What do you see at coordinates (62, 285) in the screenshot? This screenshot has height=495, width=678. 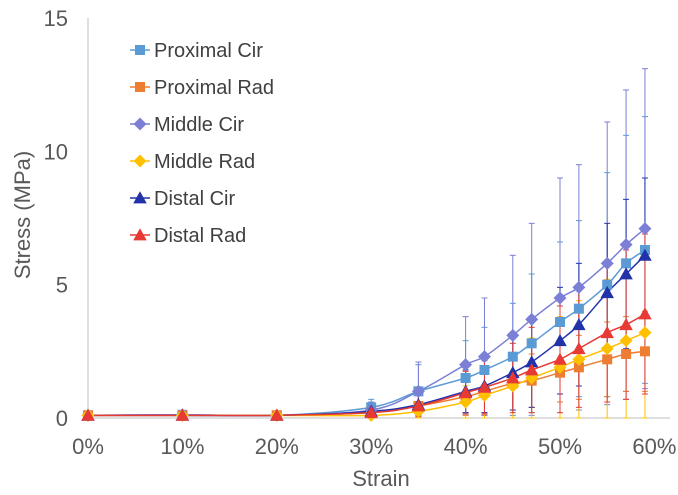 I see `y-tick-label: 5` at bounding box center [62, 285].